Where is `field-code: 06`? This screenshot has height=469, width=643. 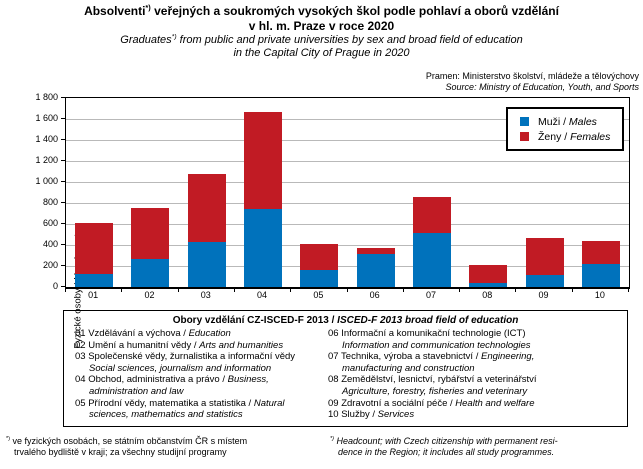 field-code: 06 is located at coordinates (335, 333).